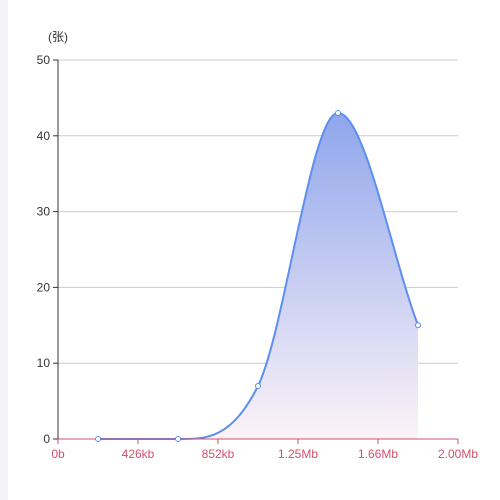 This screenshot has height=500, width=500. I want to click on x-tick-label: 1.66Mb, so click(378, 454).